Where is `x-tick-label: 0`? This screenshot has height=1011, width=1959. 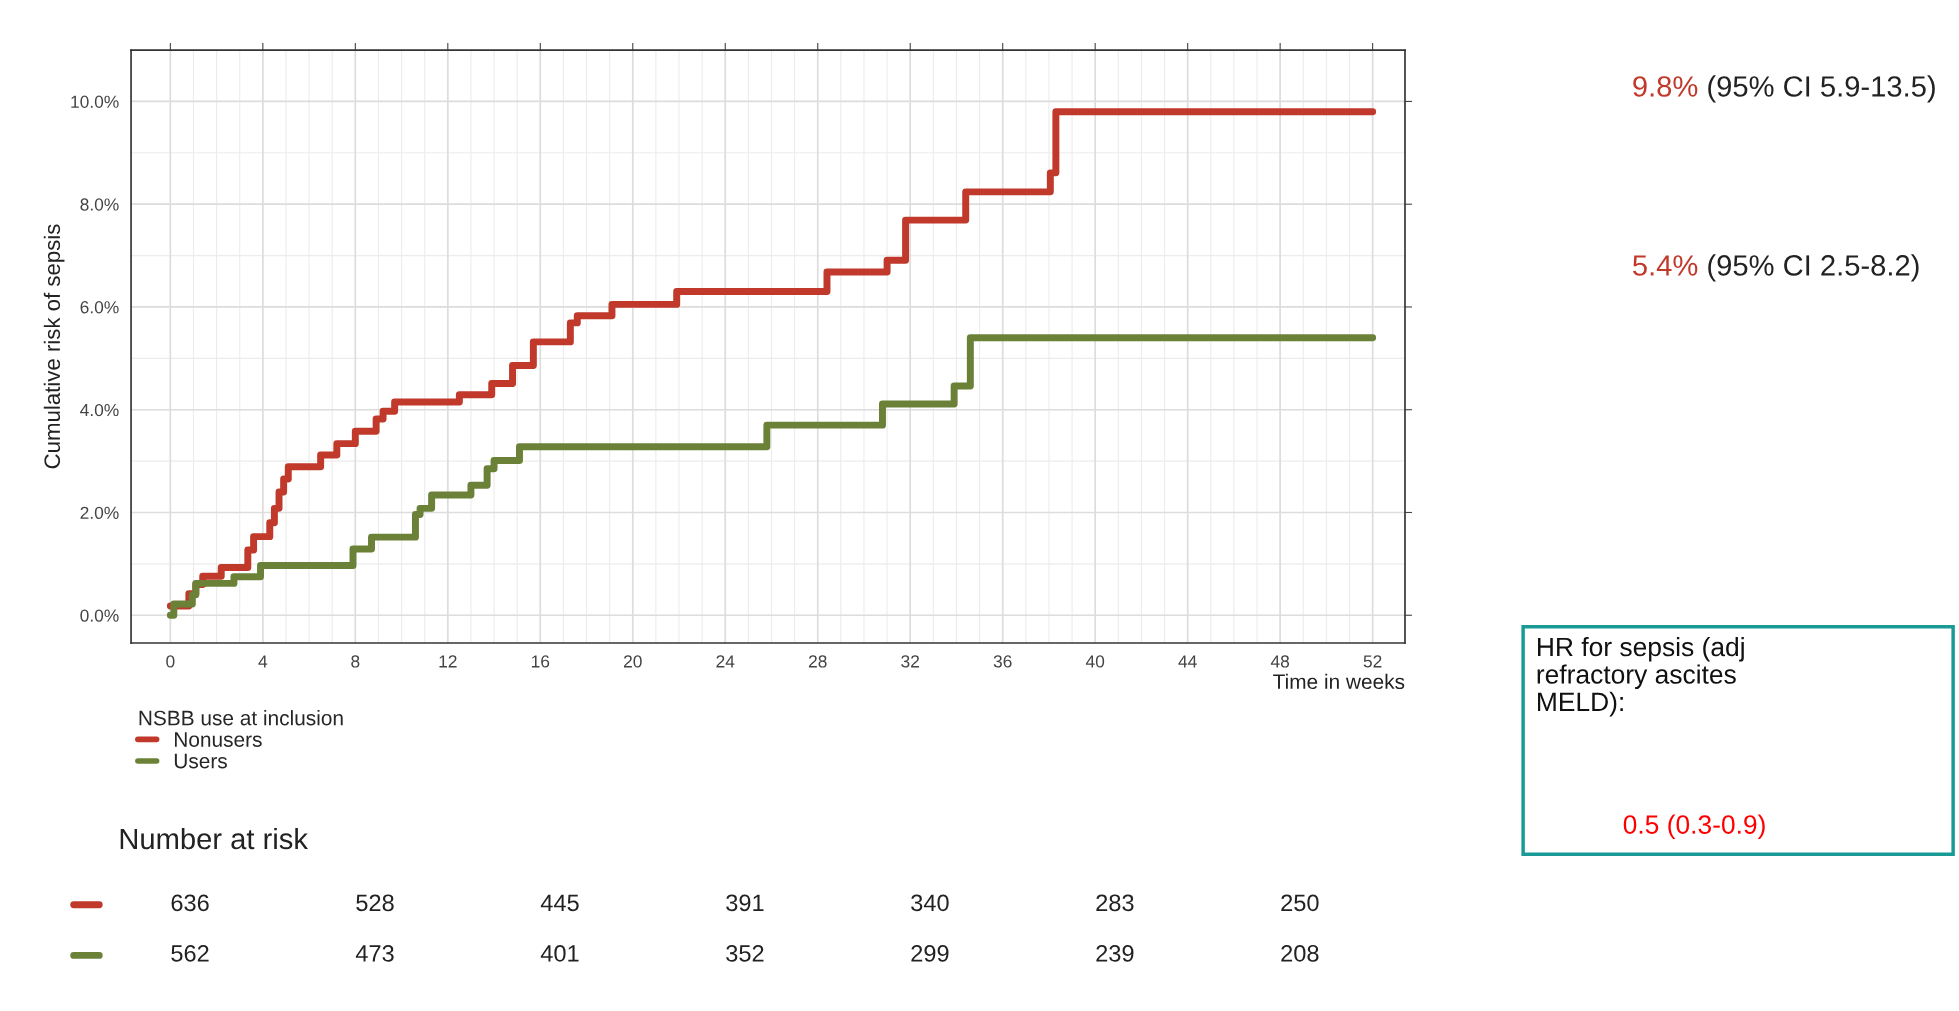
x-tick-label: 0 is located at coordinates (170, 661).